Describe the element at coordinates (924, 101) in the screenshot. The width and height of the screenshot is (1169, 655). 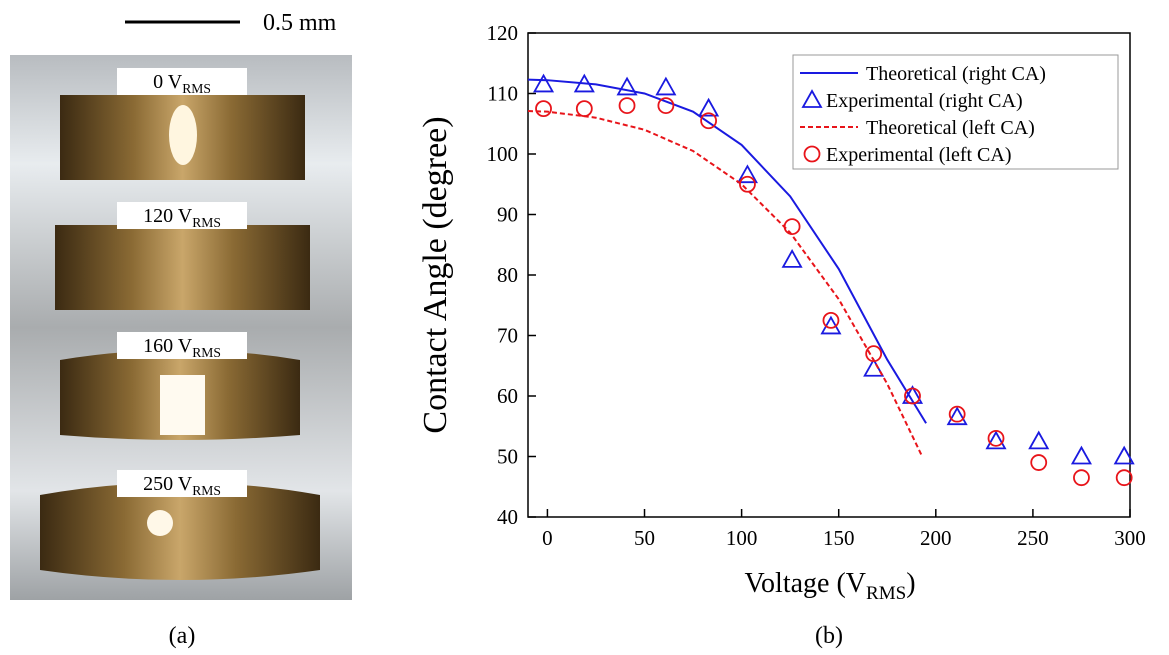
I see `legend-label: Experimental (right CA)` at that location.